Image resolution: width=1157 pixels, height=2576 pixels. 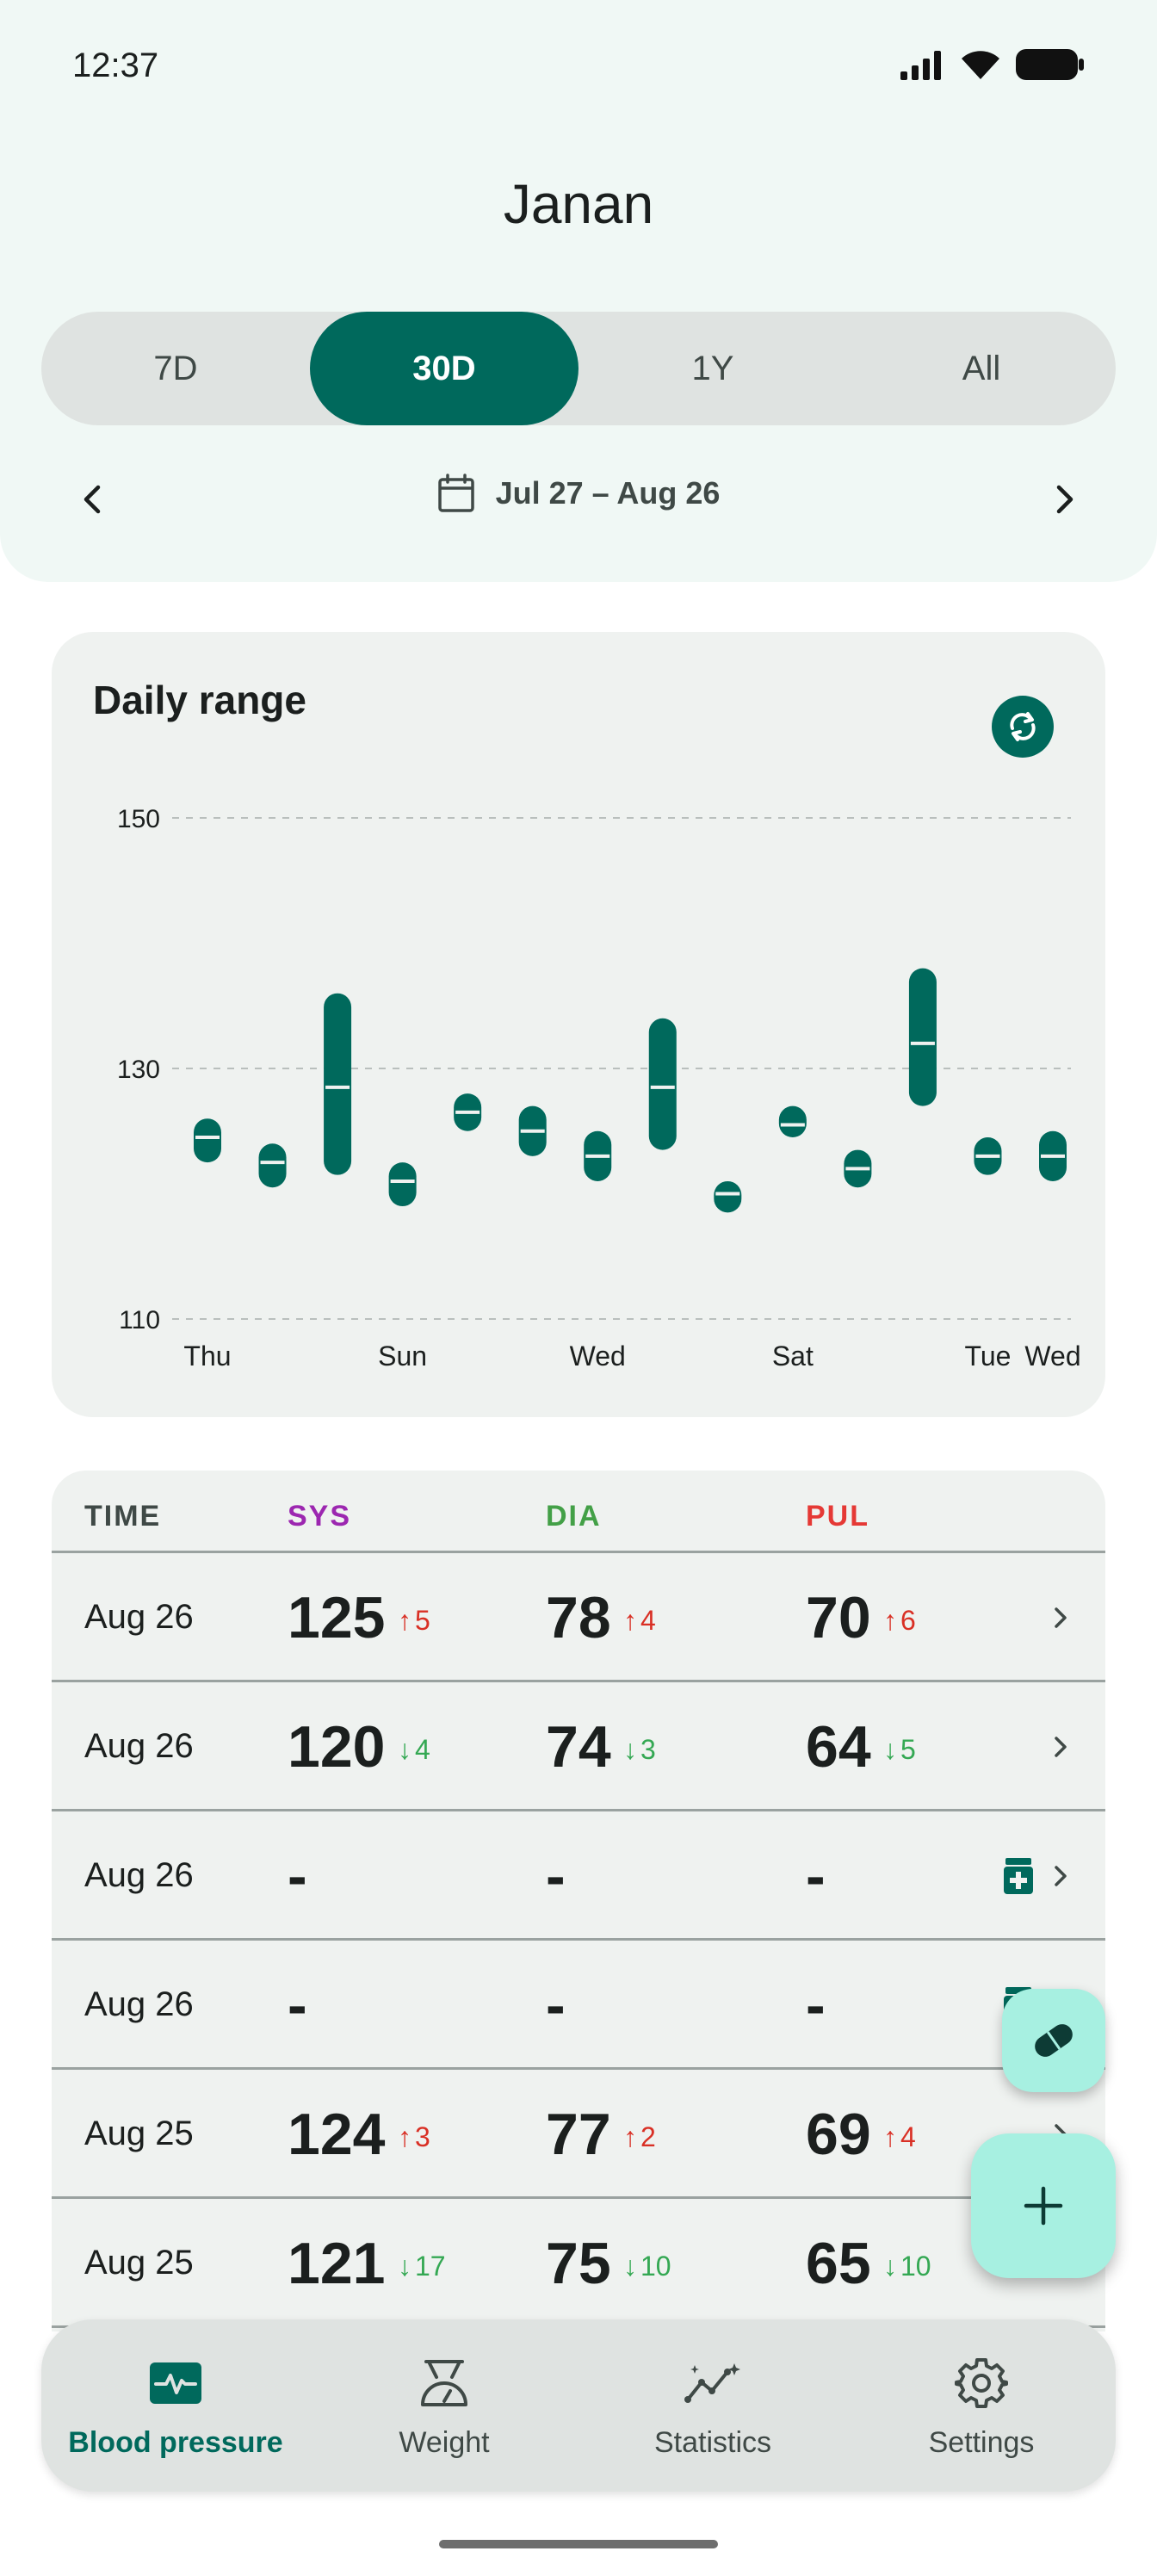 I want to click on cell-pul: 70, so click(x=839, y=1618).